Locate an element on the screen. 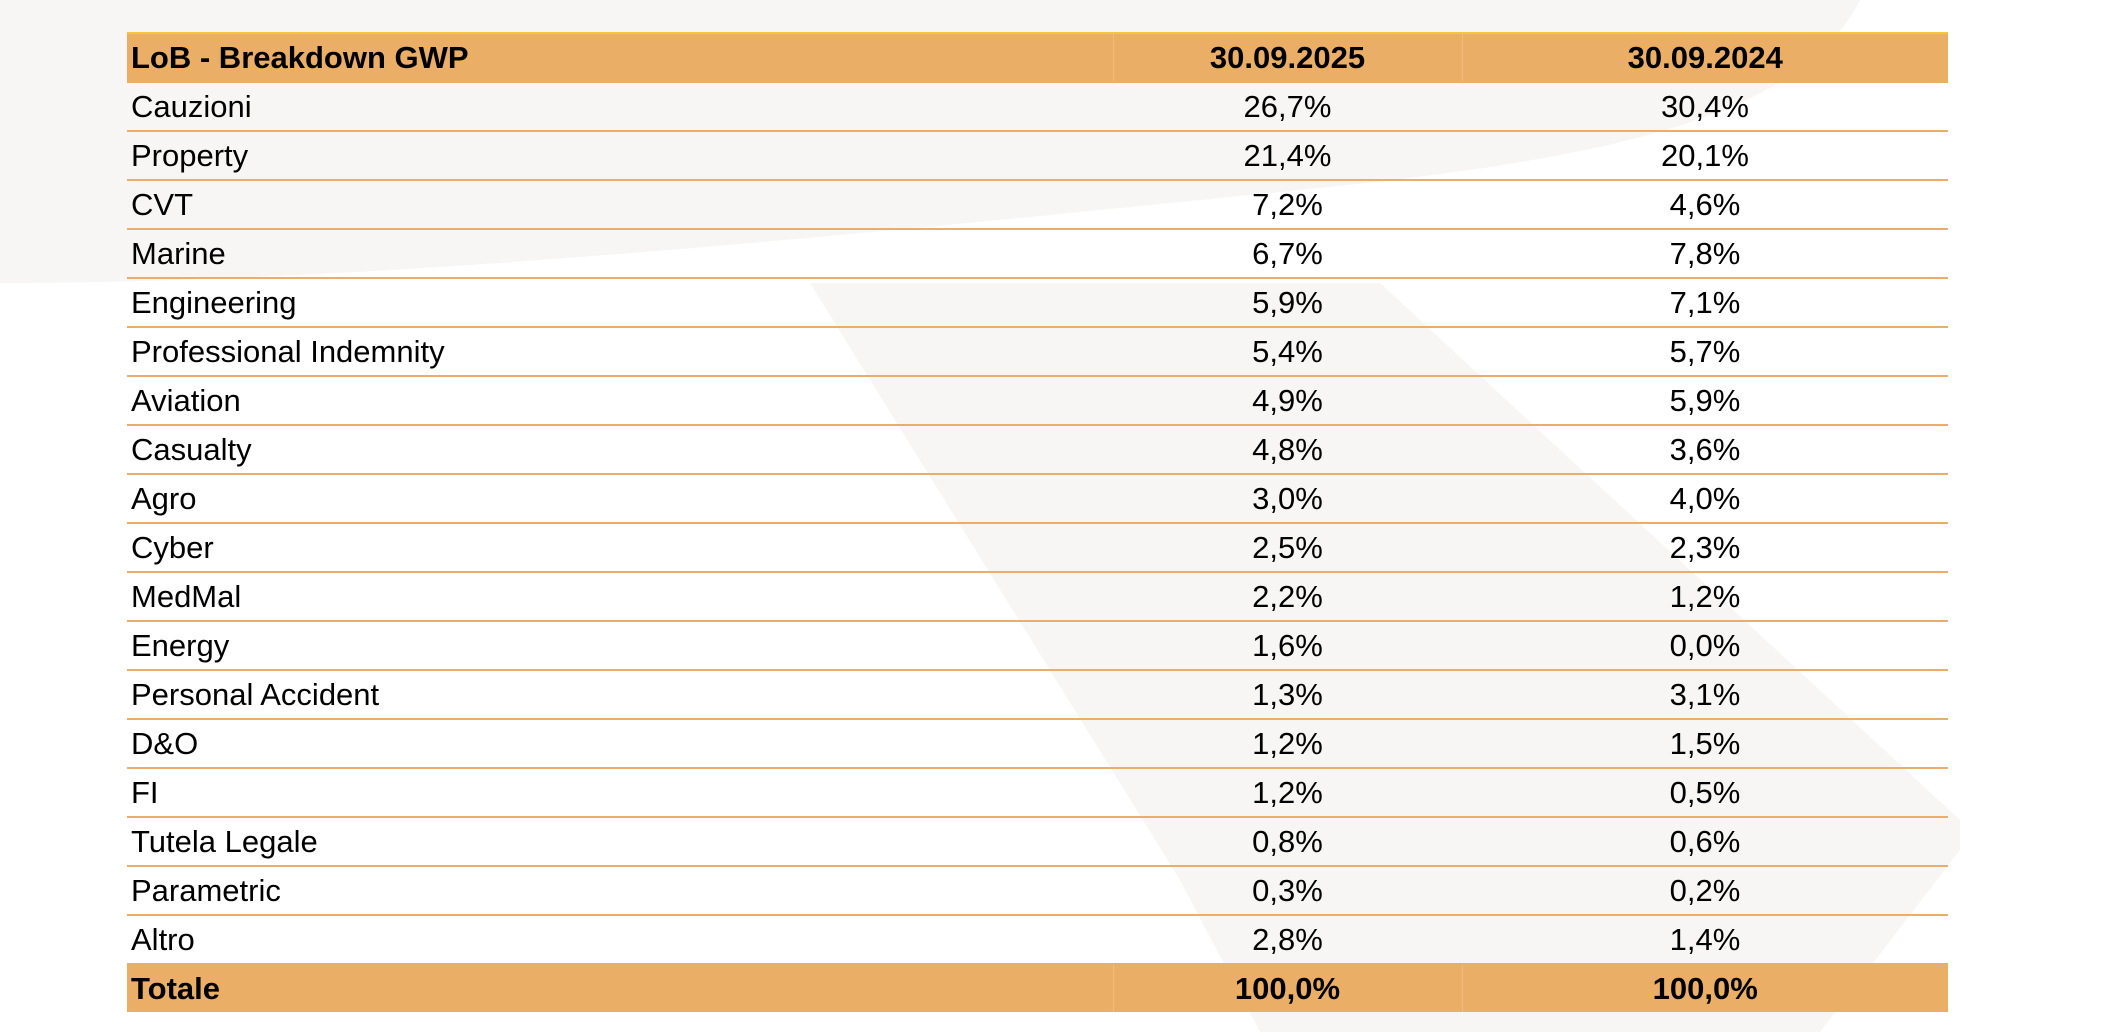 Image resolution: width=2112 pixels, height=1032 pixels. value-2024: 4,6% is located at coordinates (1705, 205).